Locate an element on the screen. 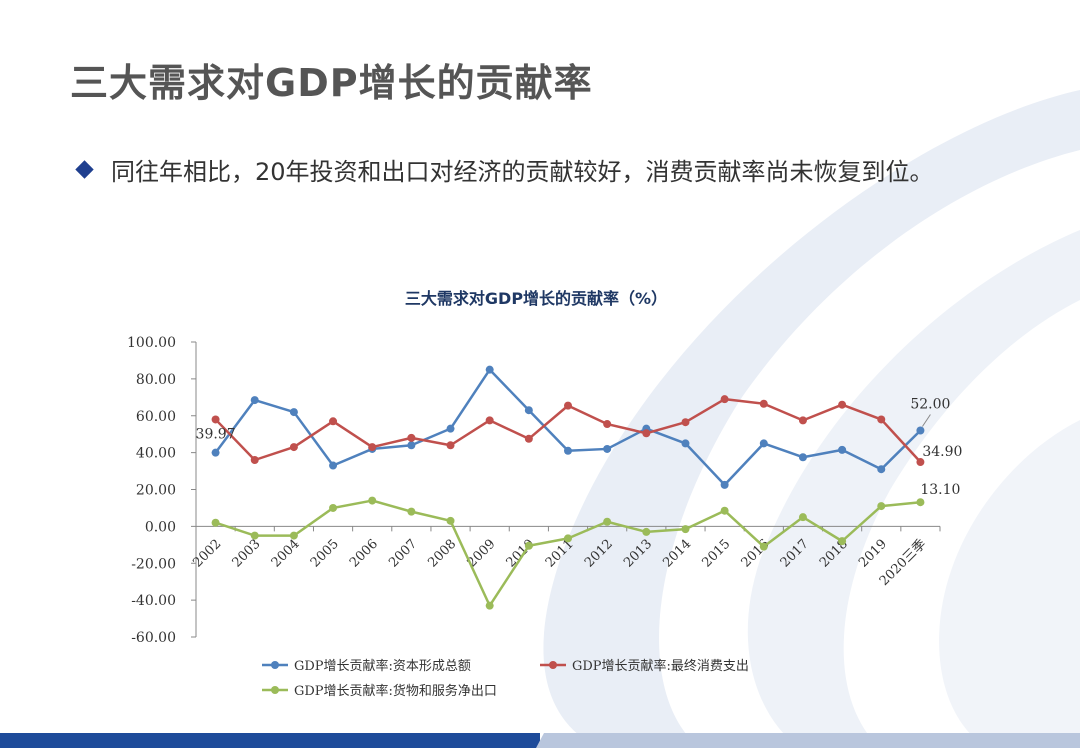 This screenshot has height=748, width=1080. footer-bar-light is located at coordinates (808, 740).